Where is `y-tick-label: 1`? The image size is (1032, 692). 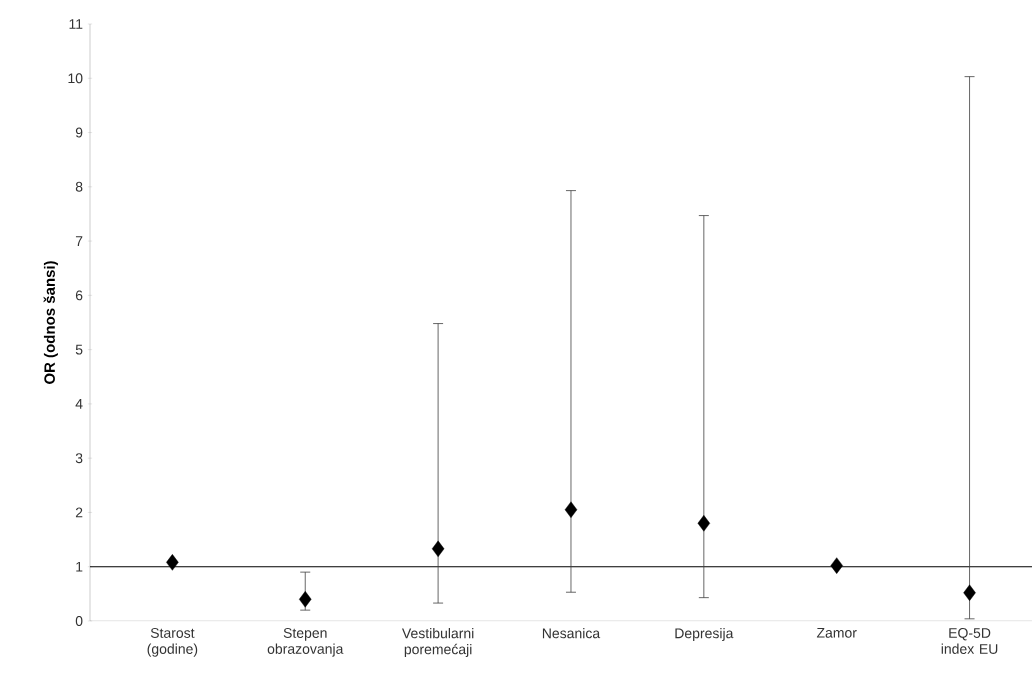 y-tick-label: 1 is located at coordinates (79, 566).